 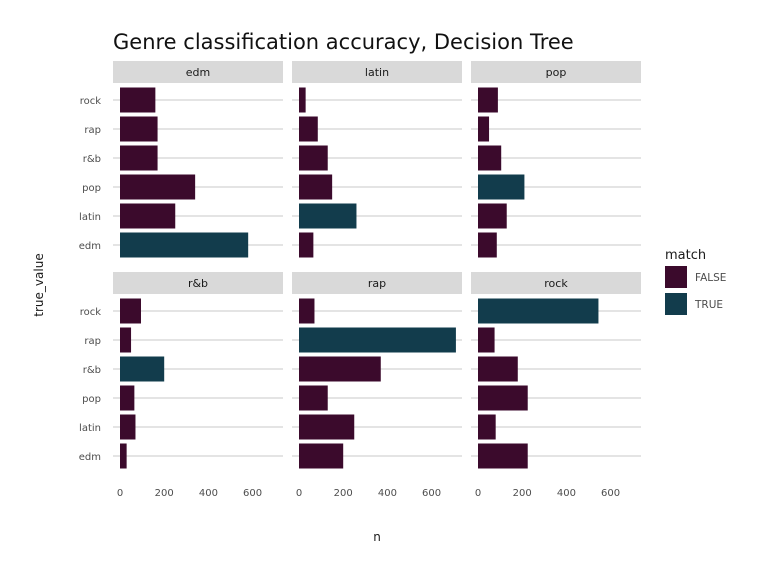 What do you see at coordinates (313, 398) in the screenshot?
I see `bar-rap-pop` at bounding box center [313, 398].